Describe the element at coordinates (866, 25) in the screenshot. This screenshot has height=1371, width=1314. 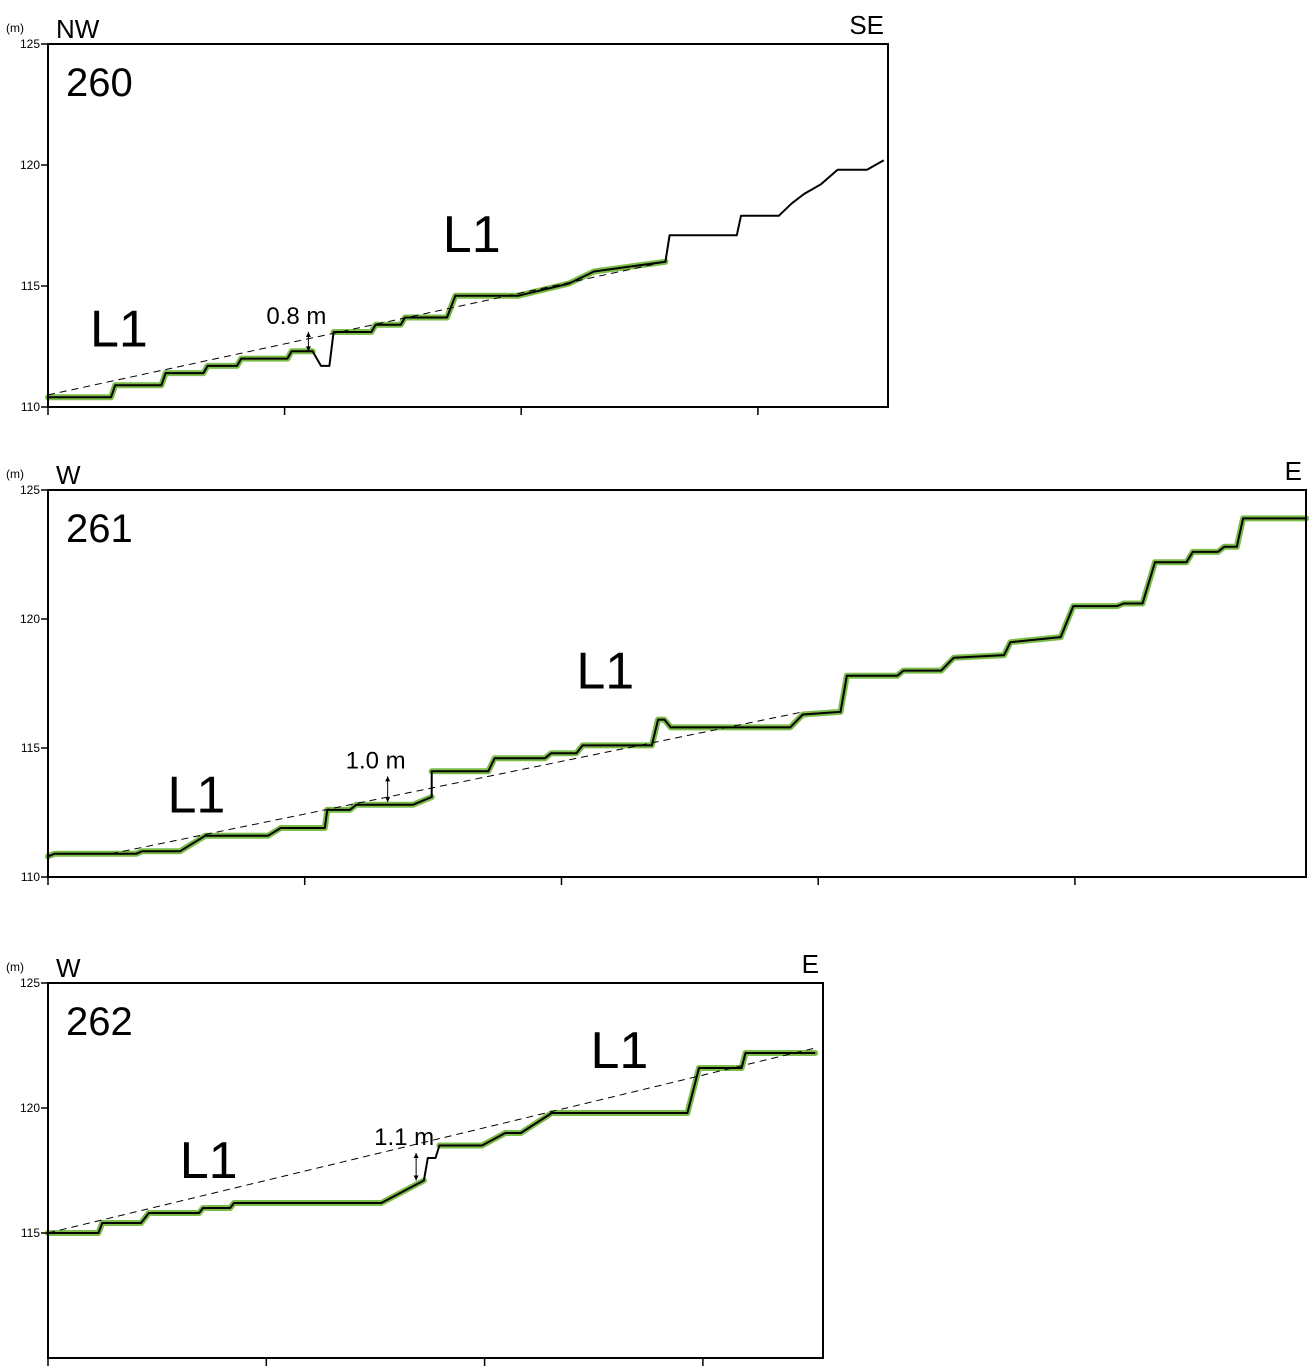
I see `direction-right-label: SE` at that location.